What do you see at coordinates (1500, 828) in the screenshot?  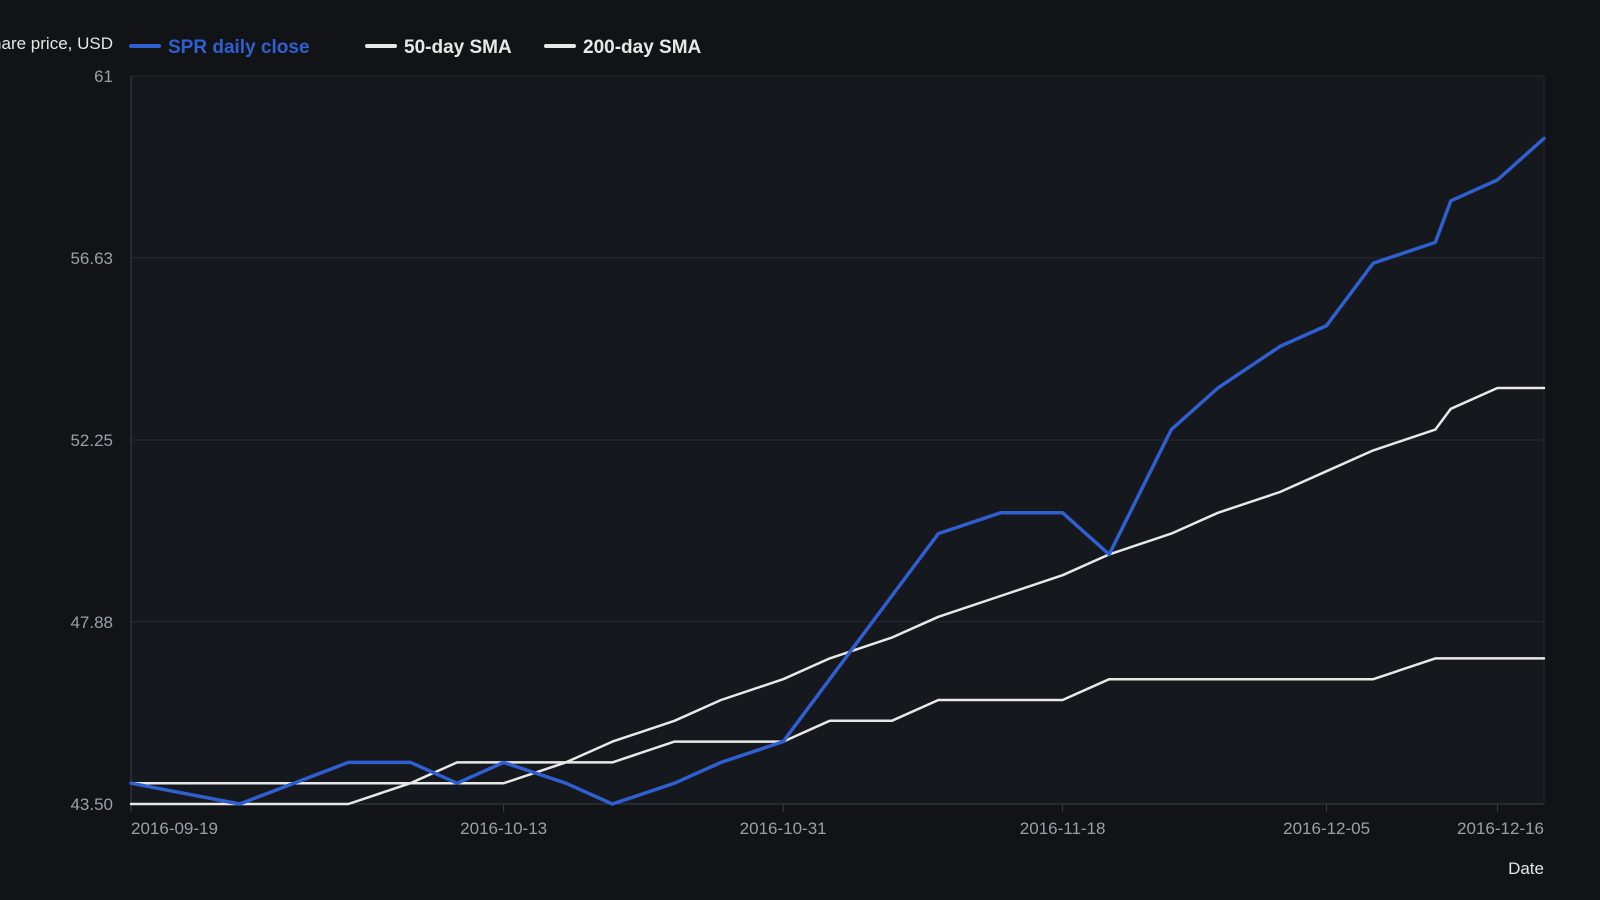 I see `x-tick-label: 2016-12-16` at bounding box center [1500, 828].